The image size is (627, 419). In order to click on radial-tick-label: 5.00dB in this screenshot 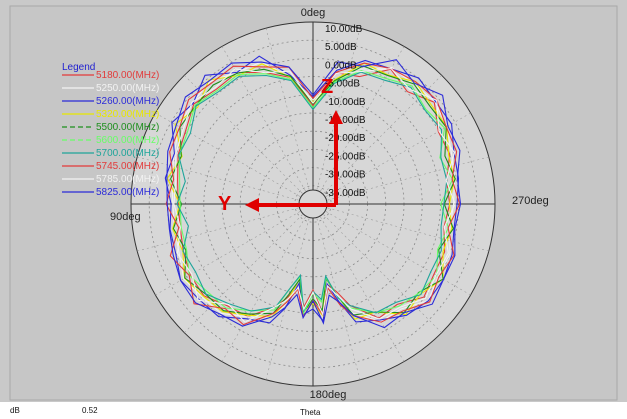, I will do `click(341, 47)`.